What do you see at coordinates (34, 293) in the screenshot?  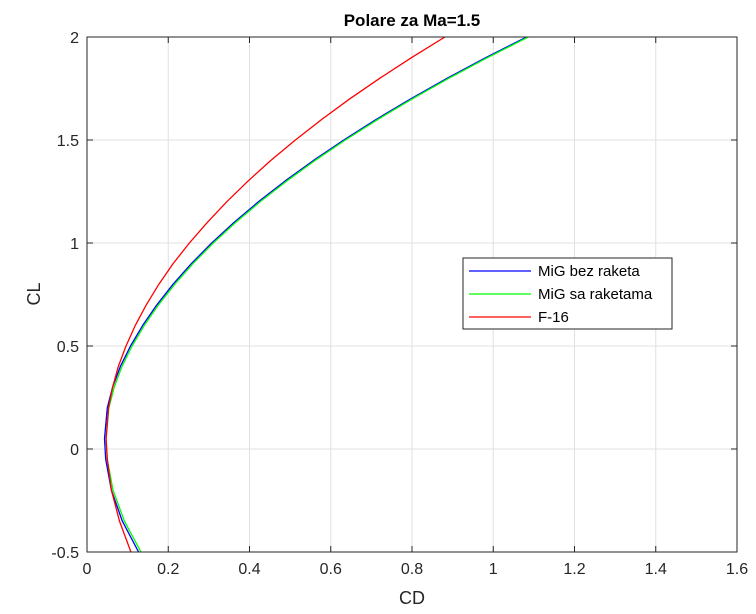 I see `y-axis-label: CL` at bounding box center [34, 293].